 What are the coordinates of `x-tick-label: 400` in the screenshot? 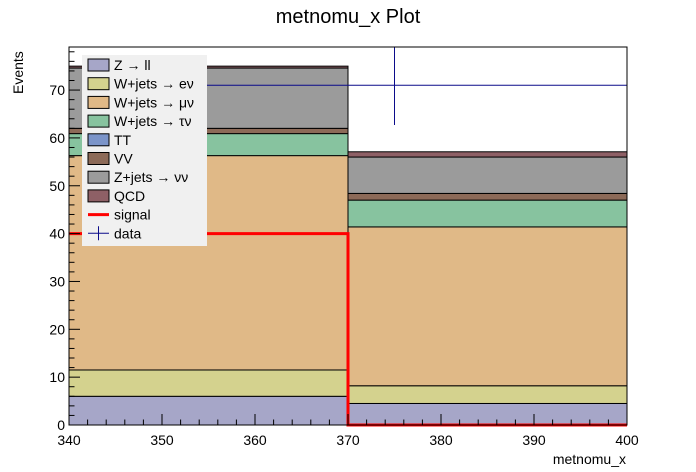 It's located at (627, 440).